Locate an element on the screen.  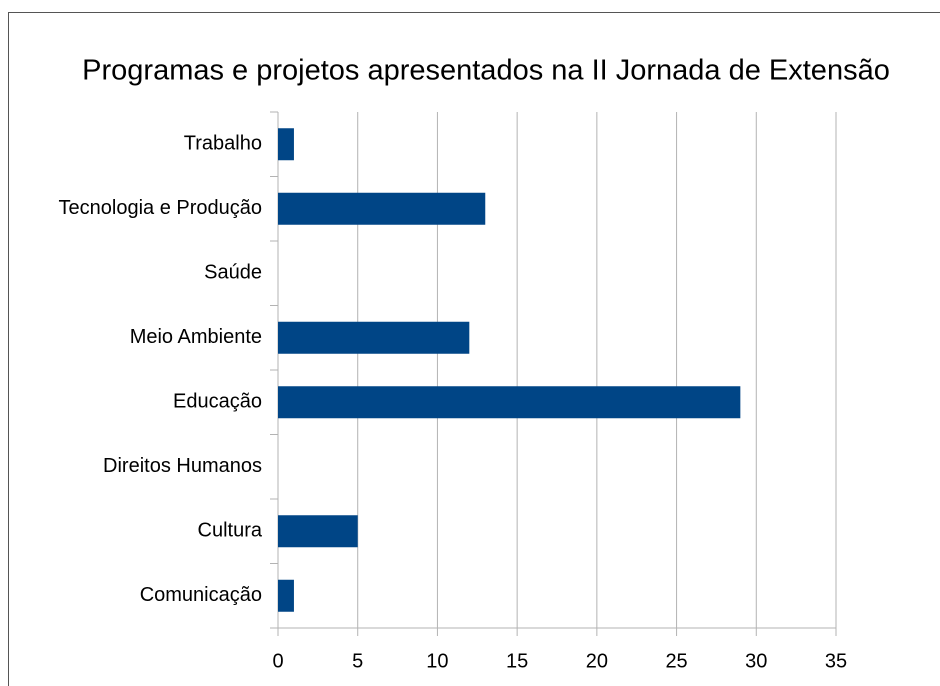
x-tick-label: 30 is located at coordinates (756, 661).